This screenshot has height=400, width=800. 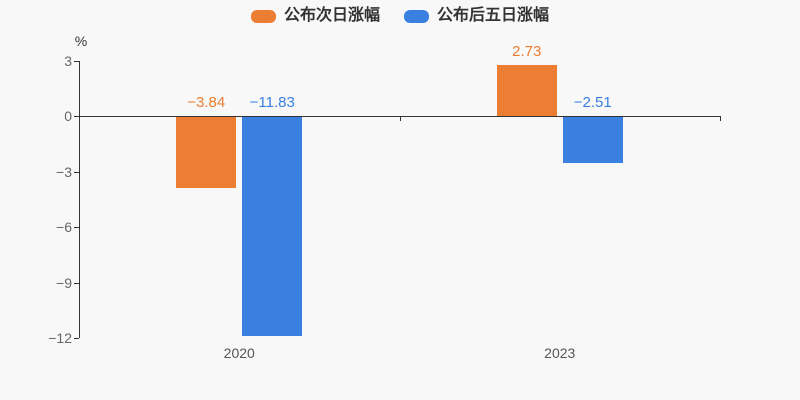 What do you see at coordinates (493, 15) in the screenshot?
I see `legend-label: 公布后五日涨幅` at bounding box center [493, 15].